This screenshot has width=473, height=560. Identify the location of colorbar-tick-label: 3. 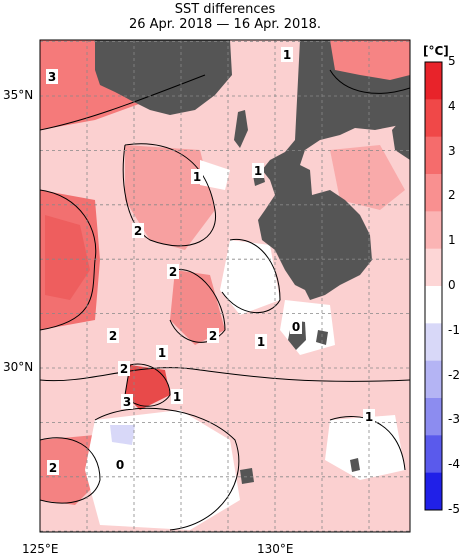
(452, 150).